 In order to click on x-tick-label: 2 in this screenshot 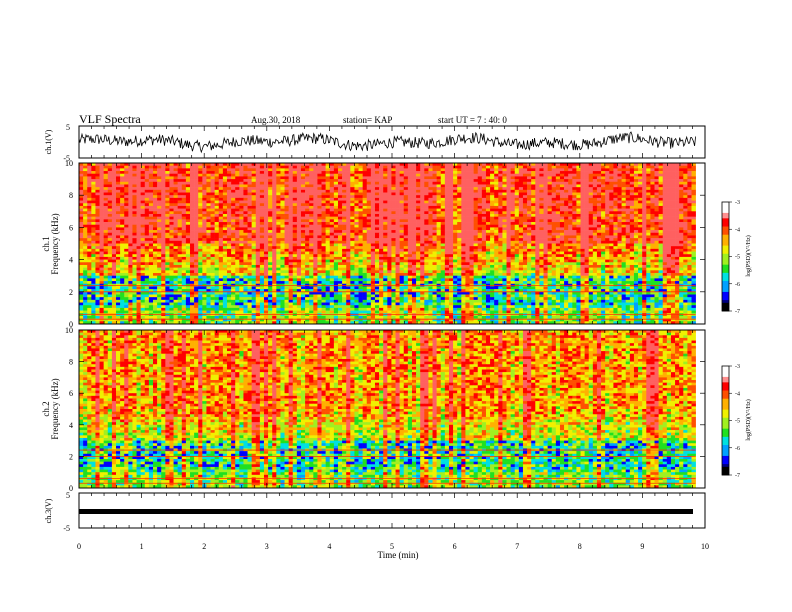, I will do `click(204, 546)`.